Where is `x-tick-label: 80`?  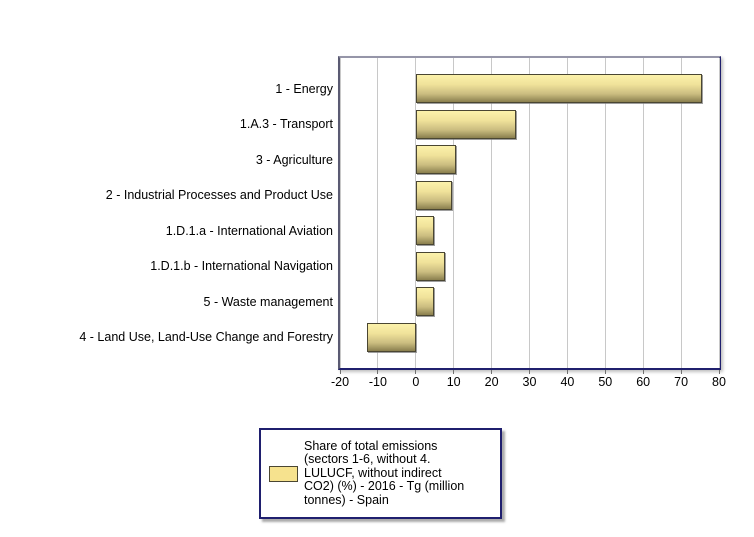
x-tick-label: 80 is located at coordinates (719, 382).